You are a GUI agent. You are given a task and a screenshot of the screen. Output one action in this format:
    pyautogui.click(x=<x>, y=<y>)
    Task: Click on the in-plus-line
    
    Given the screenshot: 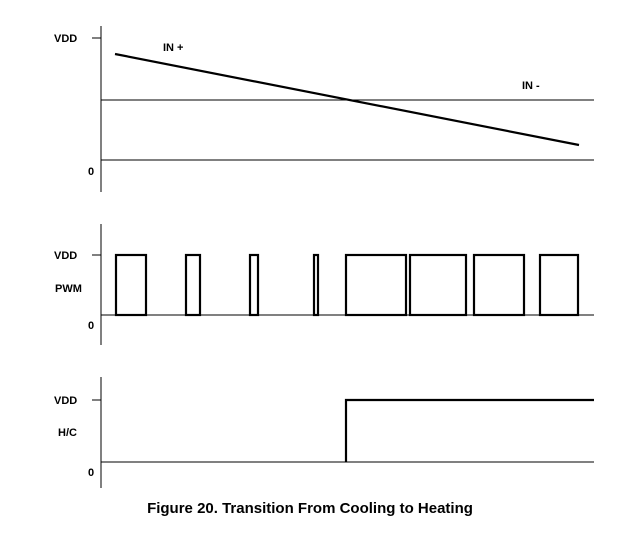 What is the action you would take?
    pyautogui.click(x=347, y=99)
    